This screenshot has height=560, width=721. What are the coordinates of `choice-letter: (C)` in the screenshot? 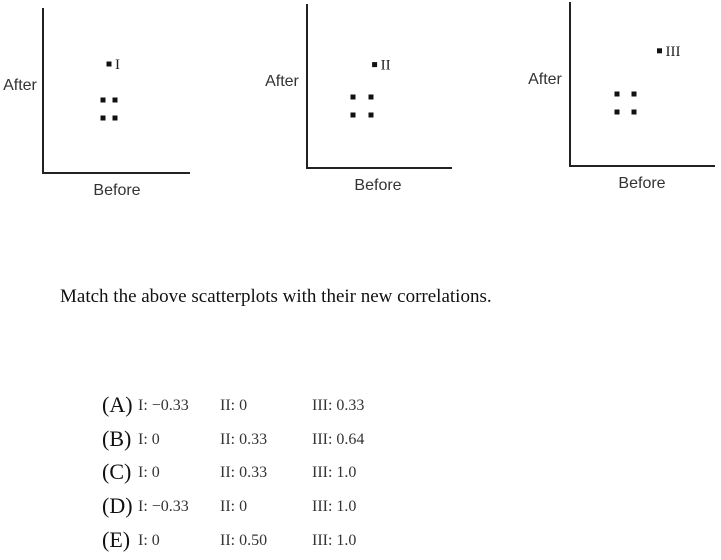 It's located at (117, 471).